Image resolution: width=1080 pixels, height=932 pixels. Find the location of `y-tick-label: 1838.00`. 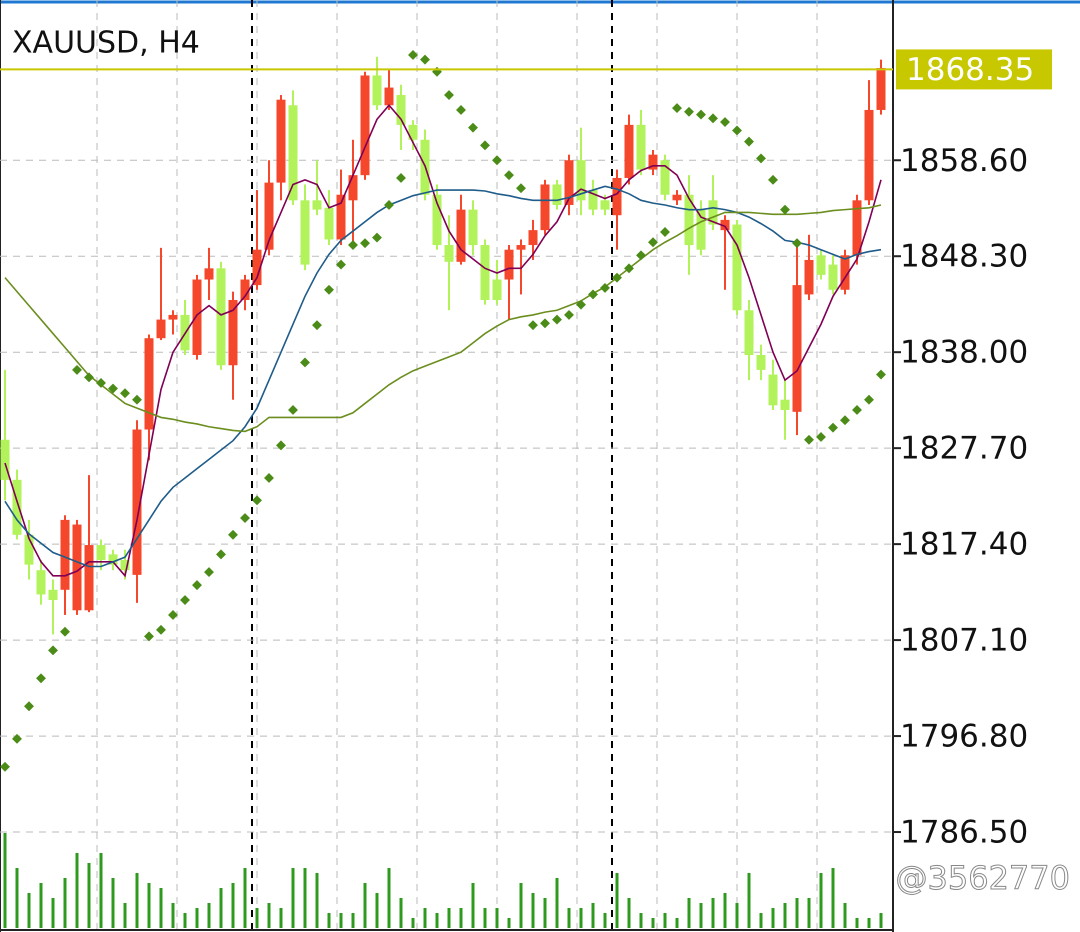

y-tick-label: 1838.00 is located at coordinates (964, 353).